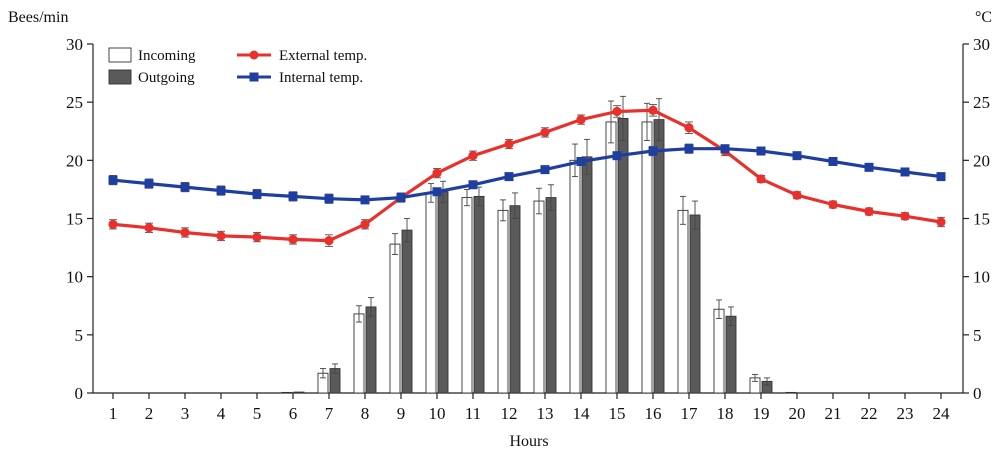 This screenshot has width=1000, height=456. What do you see at coordinates (437, 413) in the screenshot?
I see `x-tick-label-10: 10` at bounding box center [437, 413].